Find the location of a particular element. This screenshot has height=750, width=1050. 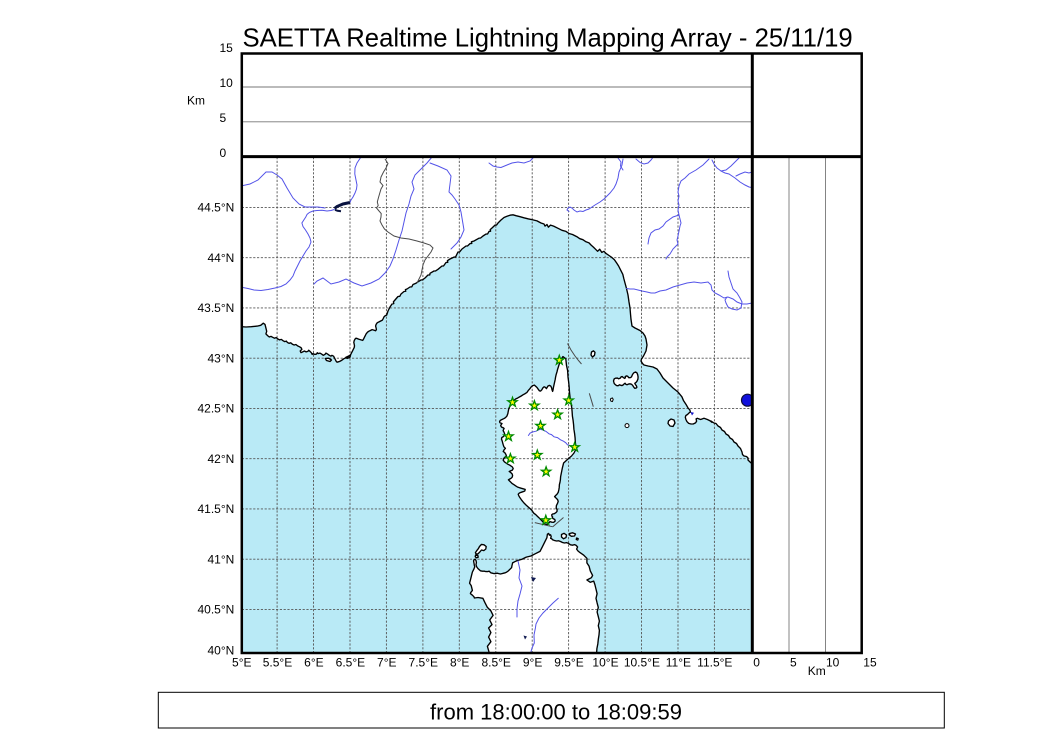

svg-text: 40°N is located at coordinates (220, 651).